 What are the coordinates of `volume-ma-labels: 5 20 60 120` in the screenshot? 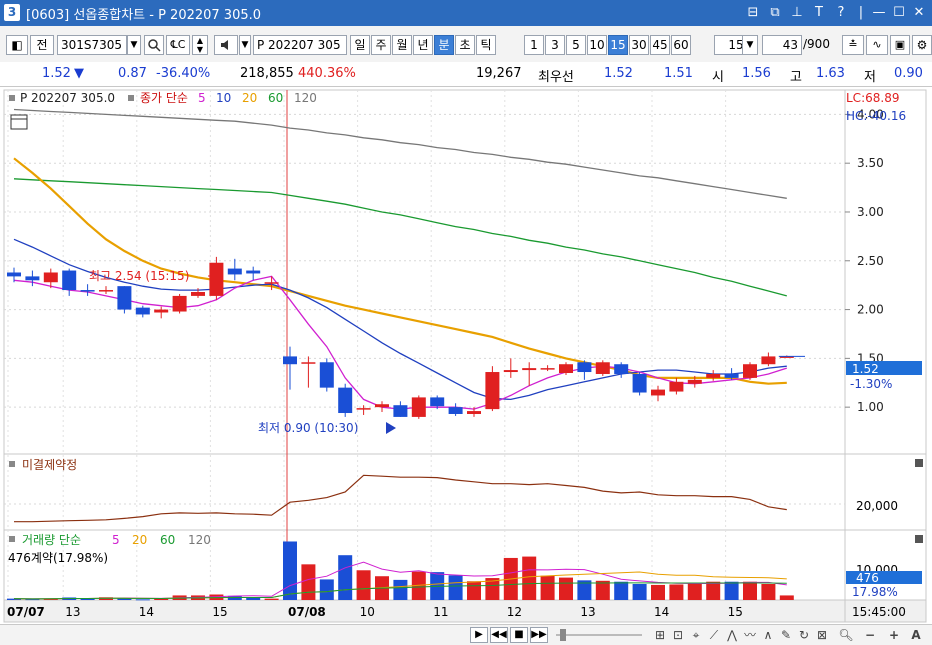 It's located at (161, 540).